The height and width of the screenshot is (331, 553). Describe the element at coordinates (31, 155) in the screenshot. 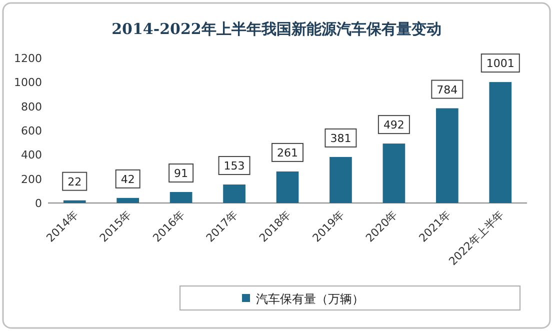

I see `y-tick-label: 400` at that location.